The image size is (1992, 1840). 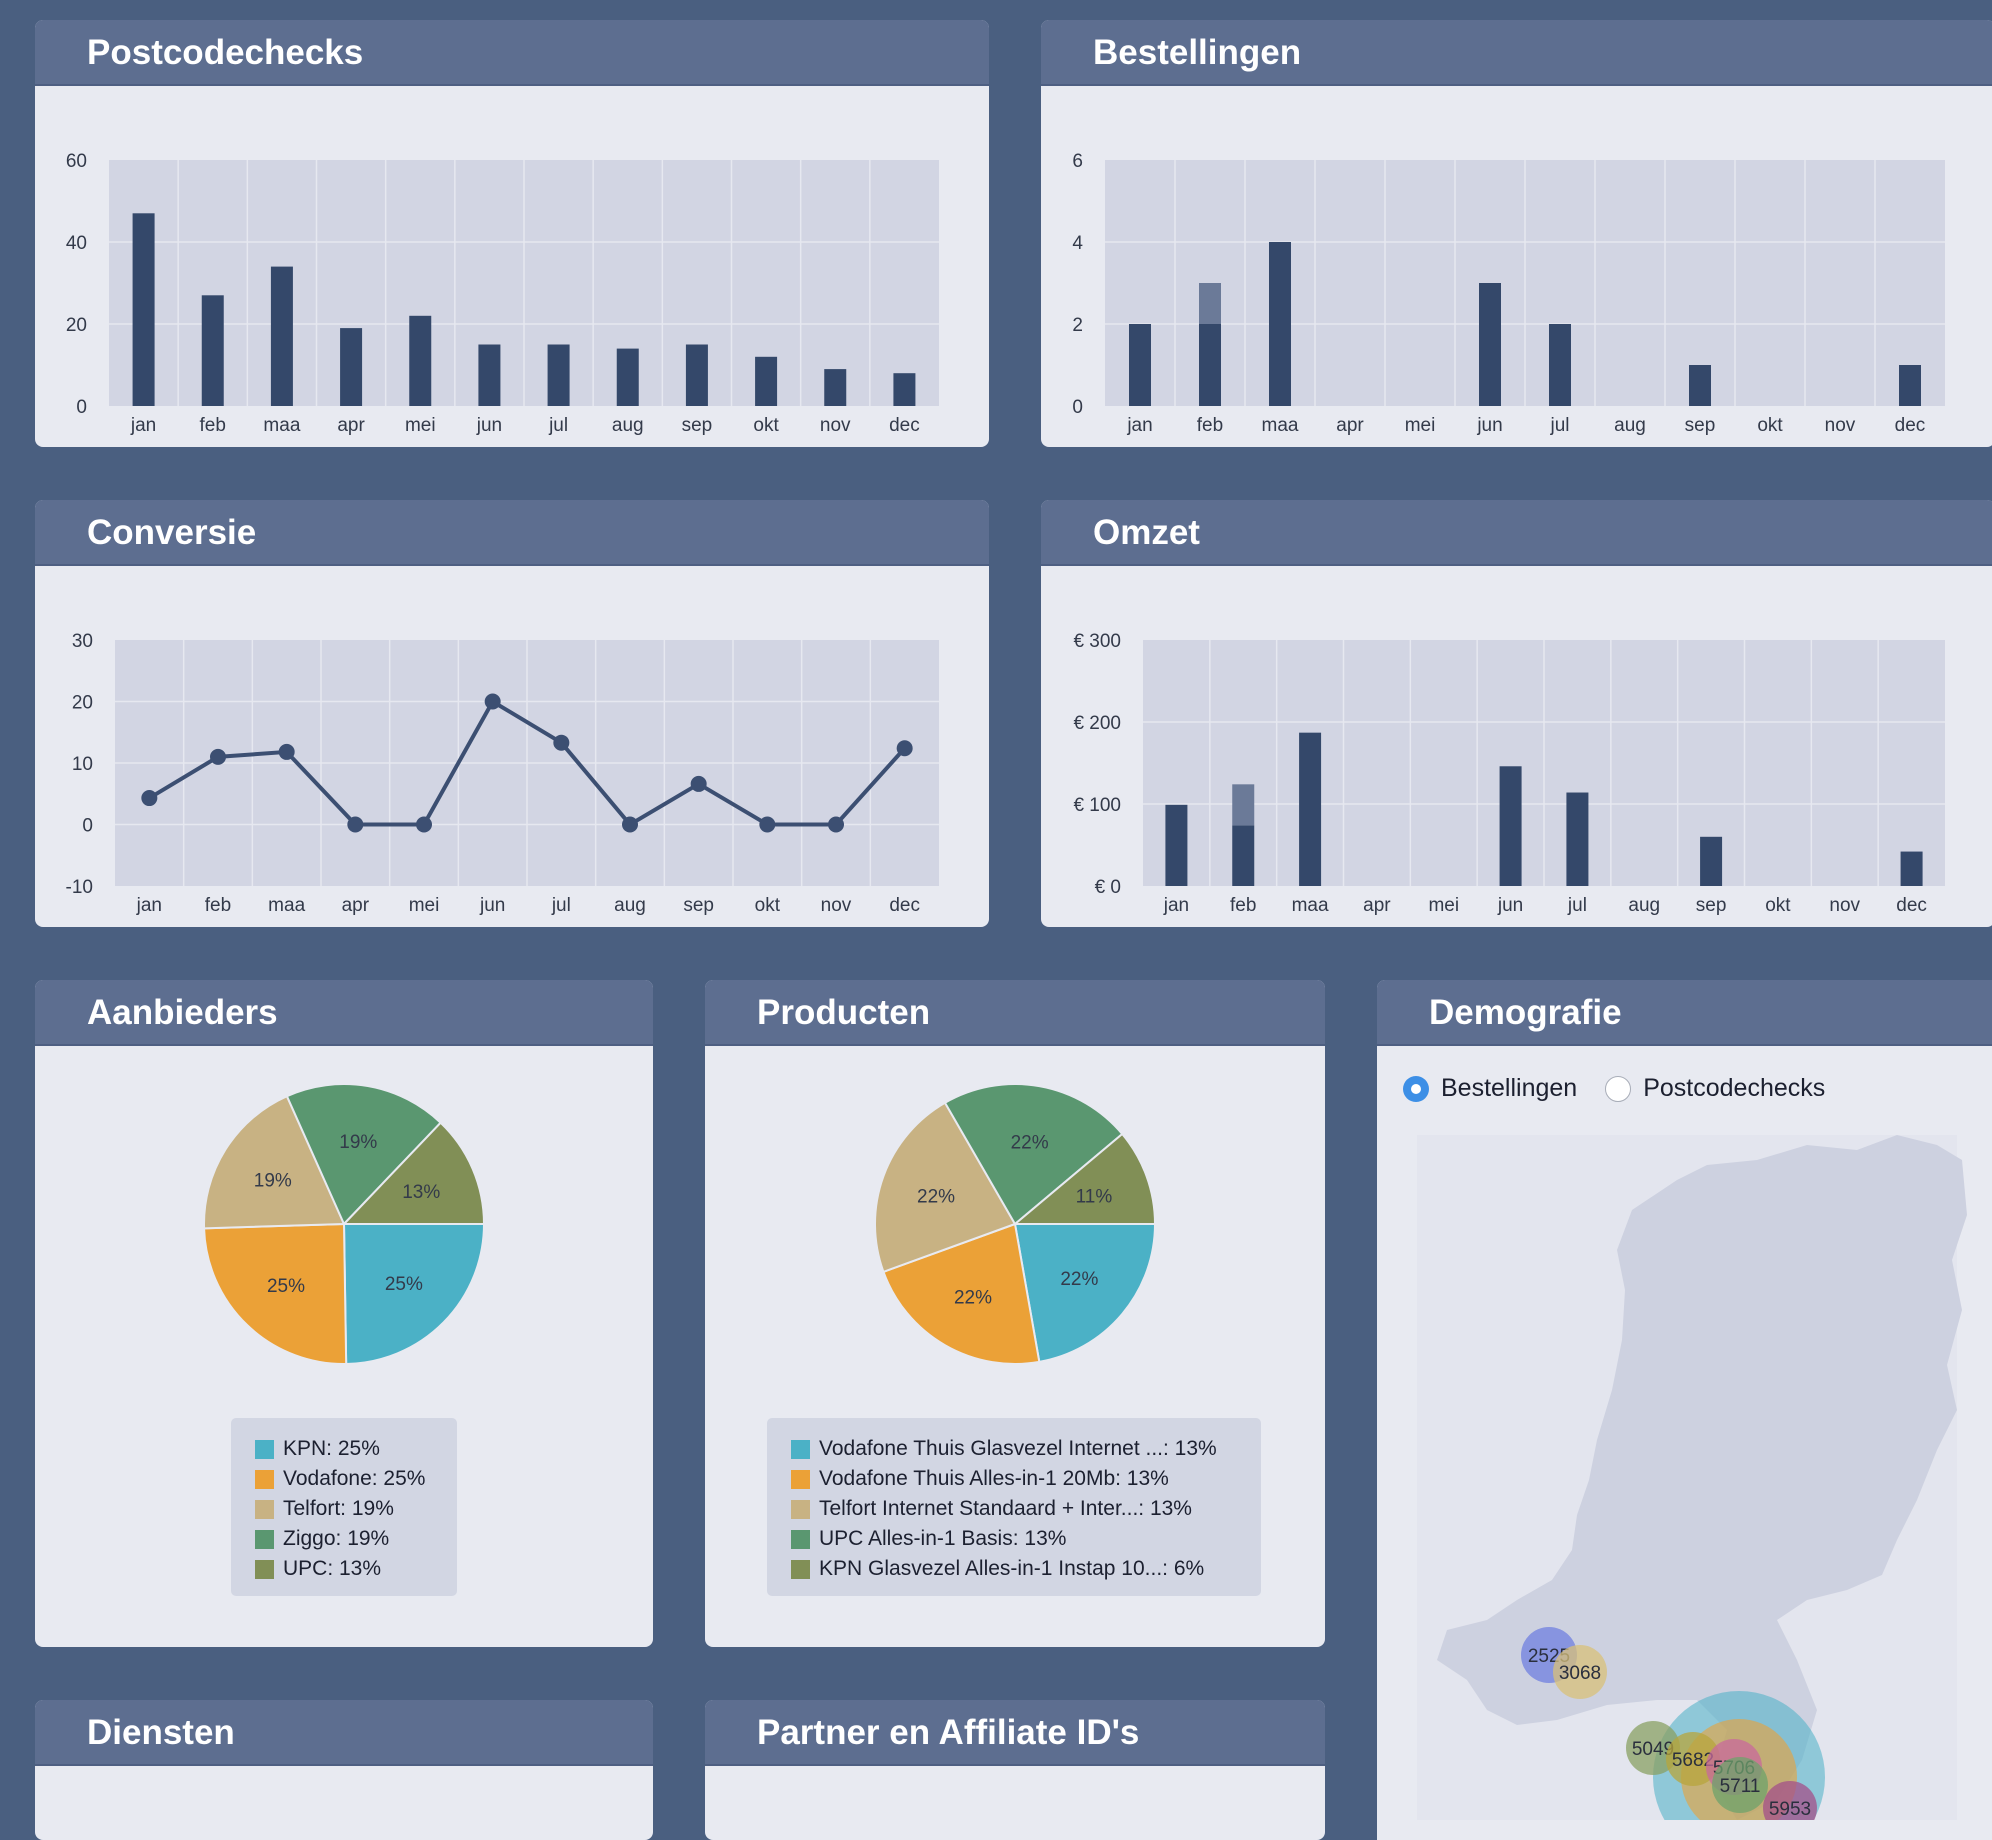 What do you see at coordinates (628, 425) in the screenshot?
I see `postcodechecks-xtick-label: aug` at bounding box center [628, 425].